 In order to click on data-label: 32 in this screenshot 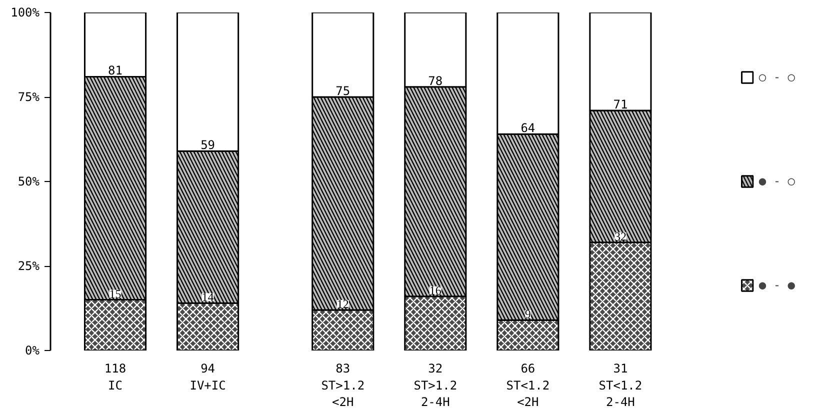, I will do `click(620, 236)`.